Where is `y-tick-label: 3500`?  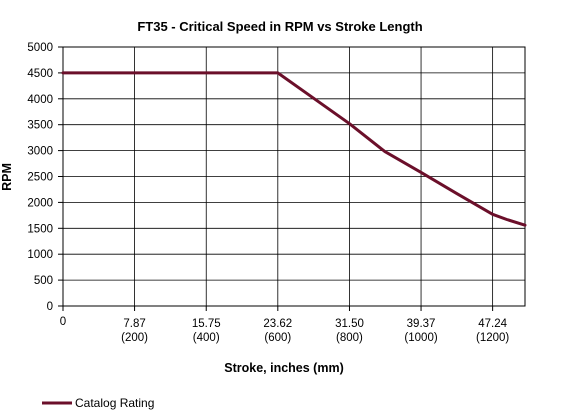
y-tick-label: 3500 is located at coordinates (40, 126).